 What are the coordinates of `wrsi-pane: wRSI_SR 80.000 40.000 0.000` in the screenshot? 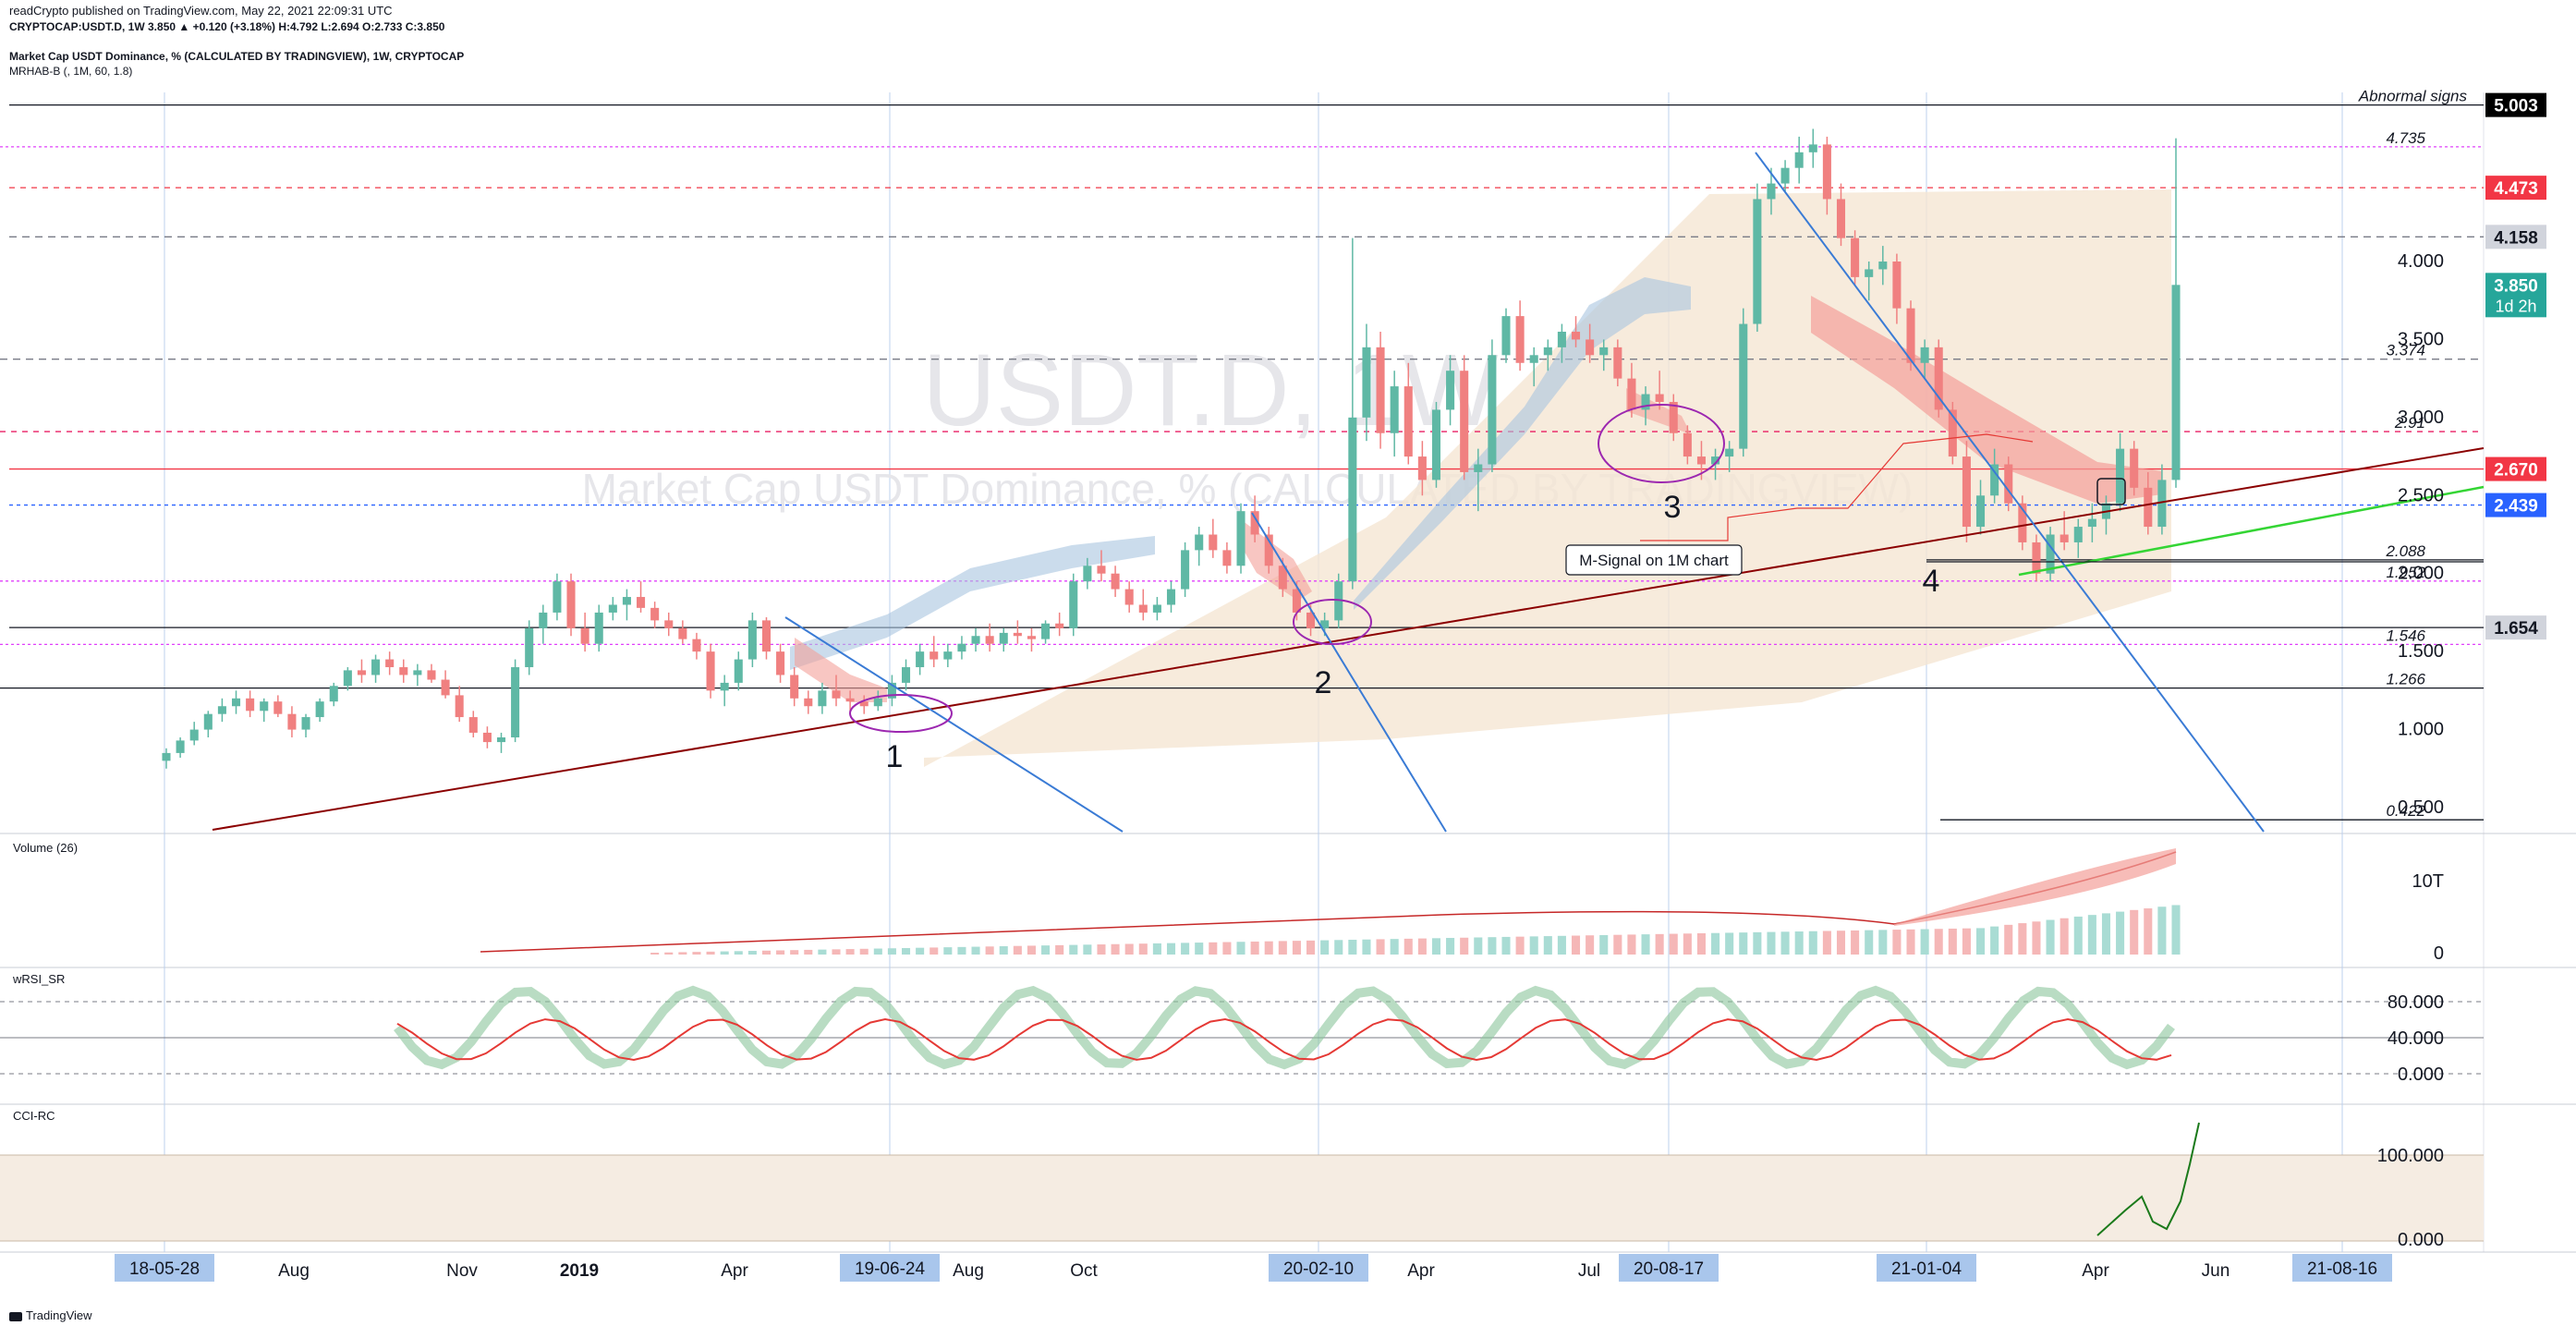 It's located at (1242, 1028).